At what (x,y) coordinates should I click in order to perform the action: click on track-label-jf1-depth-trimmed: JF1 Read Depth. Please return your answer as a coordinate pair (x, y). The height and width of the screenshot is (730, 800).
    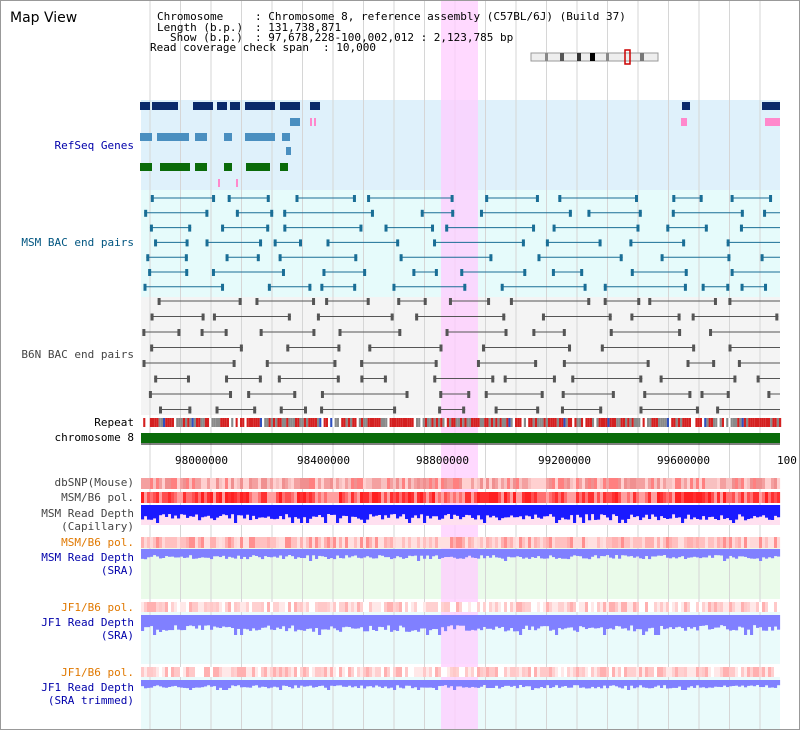
    Looking at the image, I should click on (87, 687).